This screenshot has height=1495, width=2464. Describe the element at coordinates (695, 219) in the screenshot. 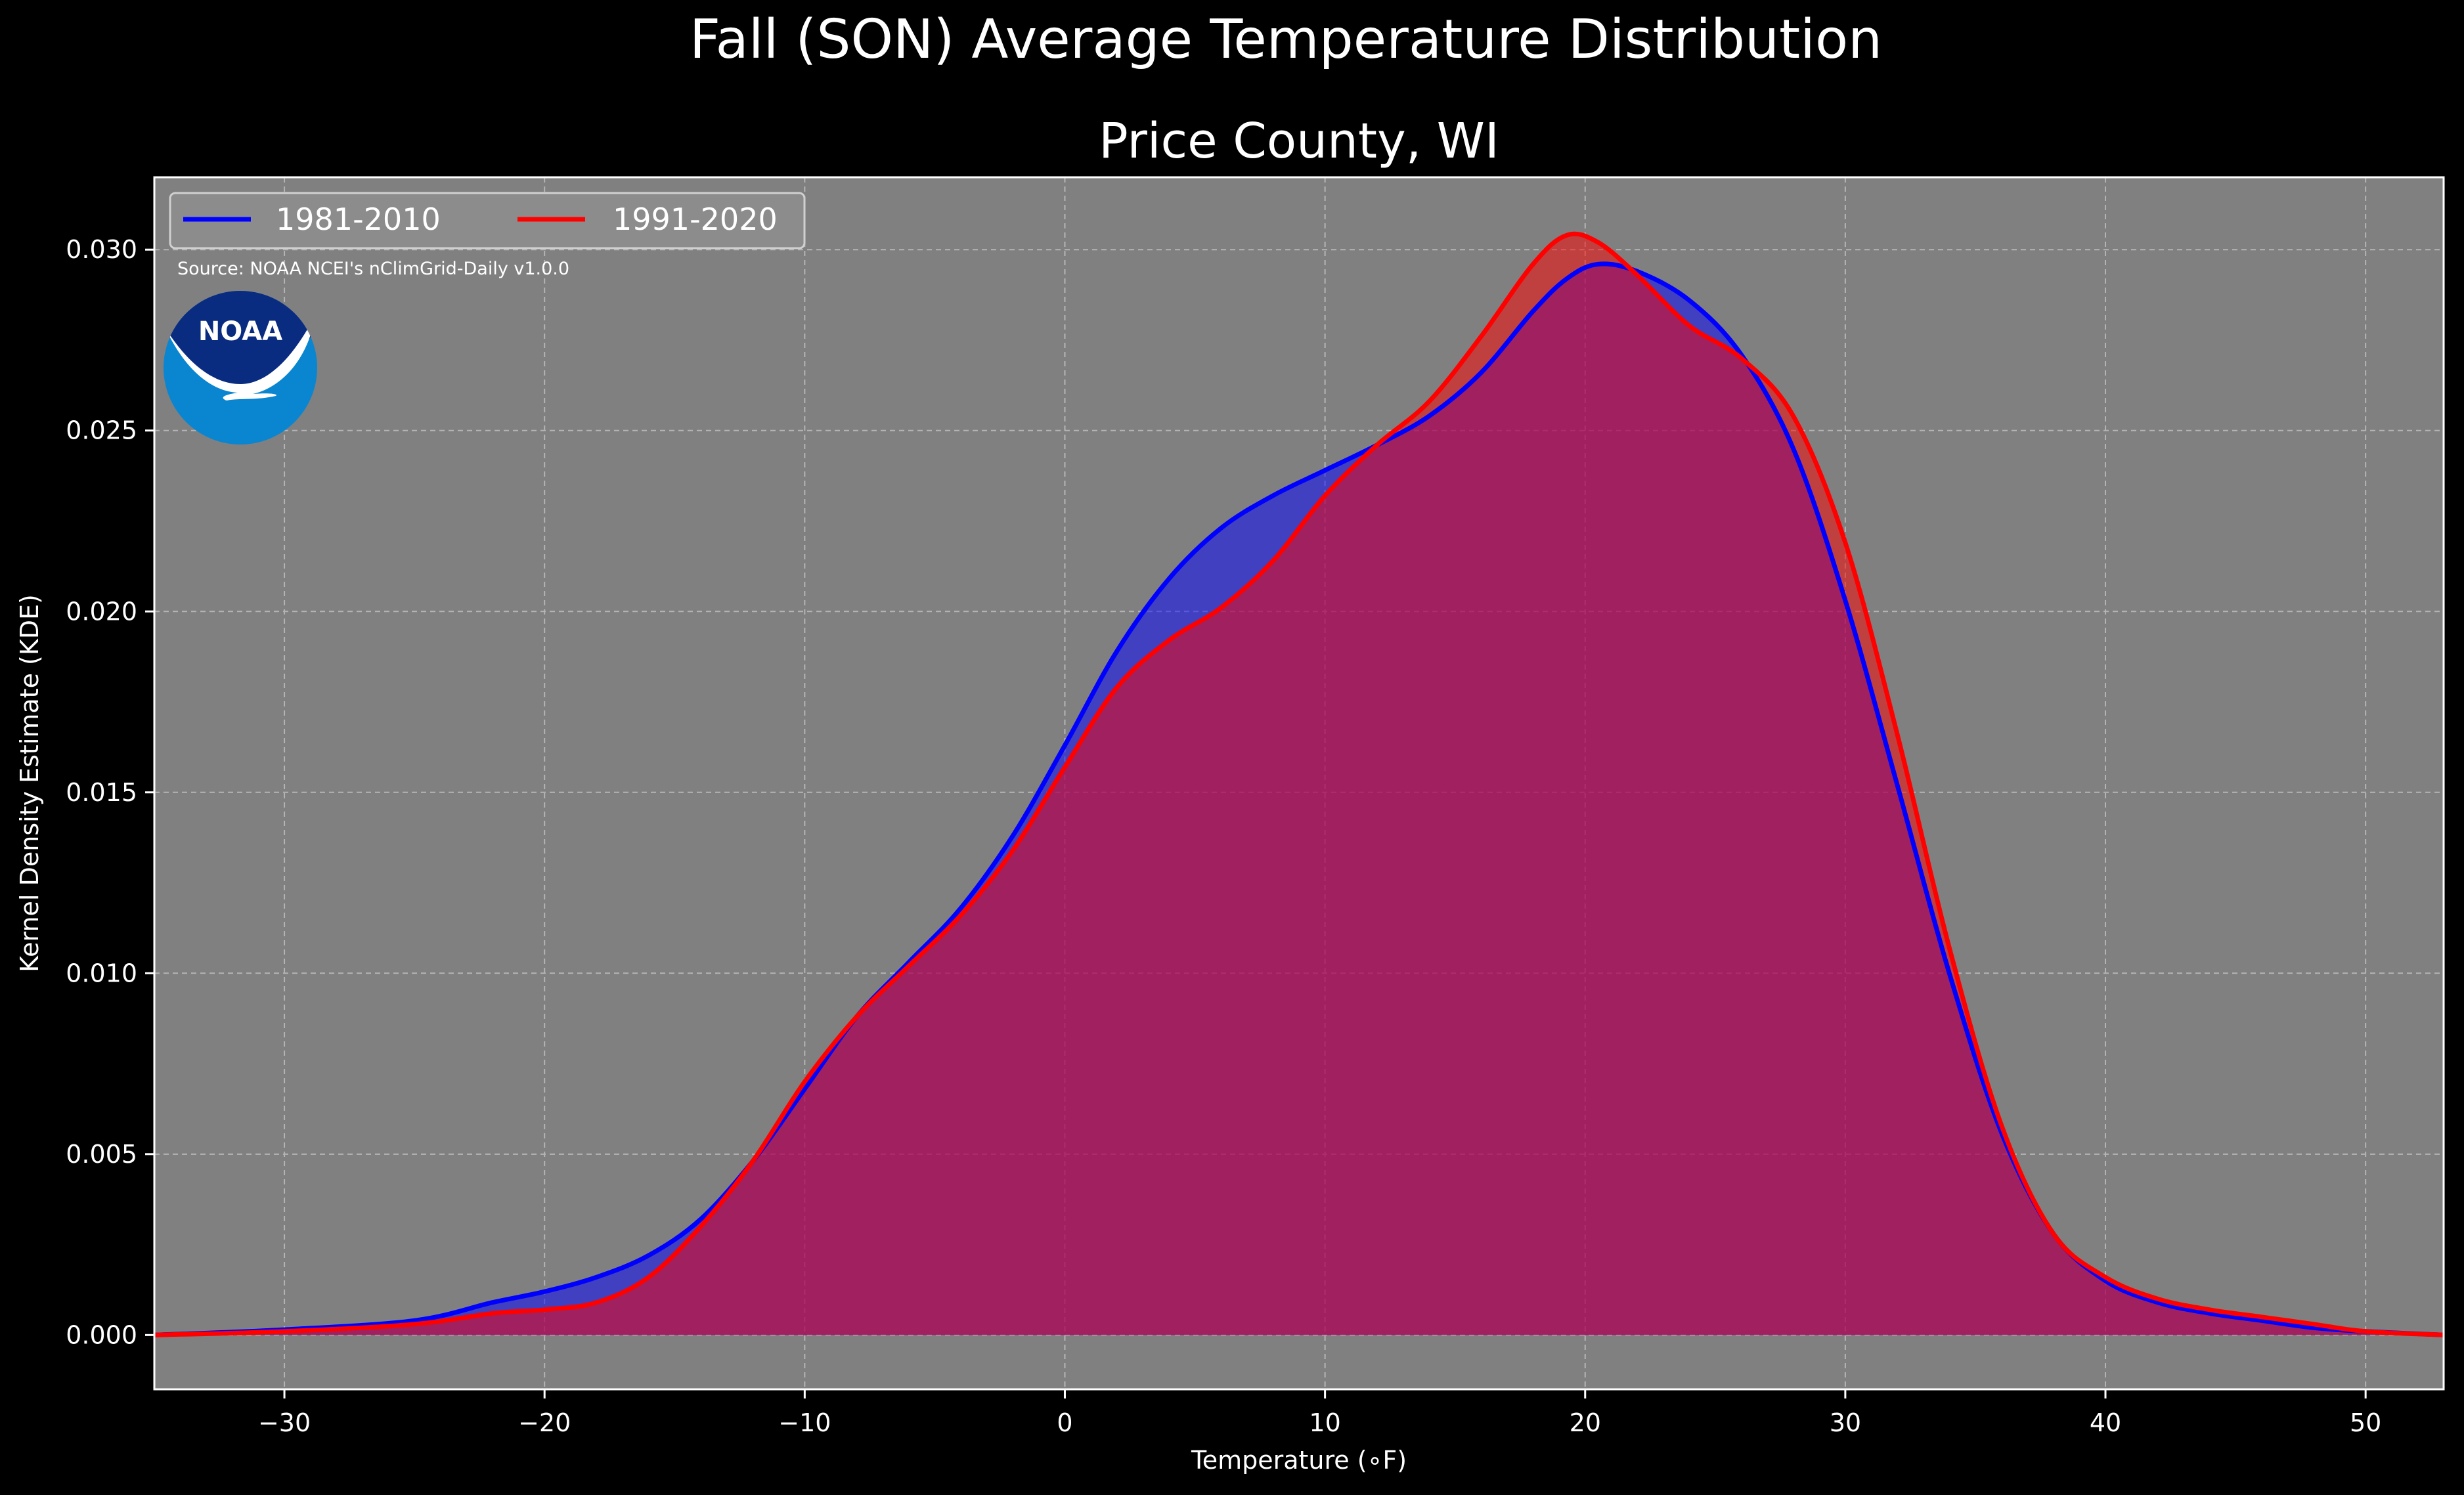

I see `legend-label-1991-2020: 1991-2020` at that location.